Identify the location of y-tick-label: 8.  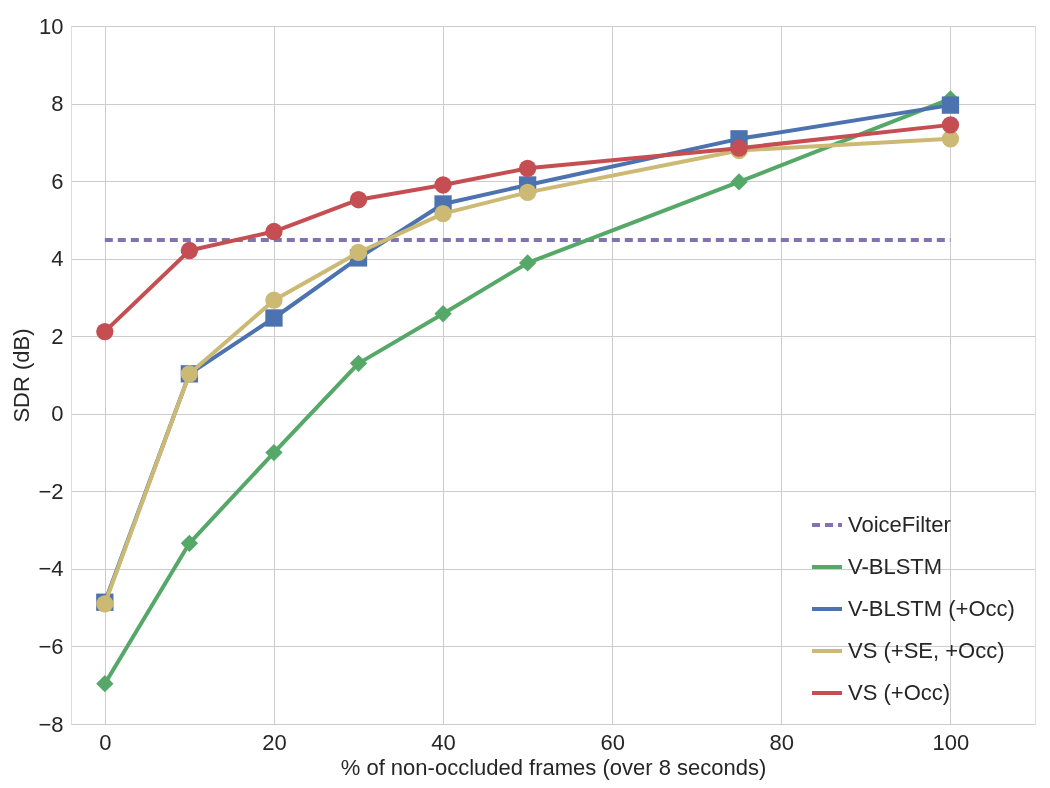
(57, 104).